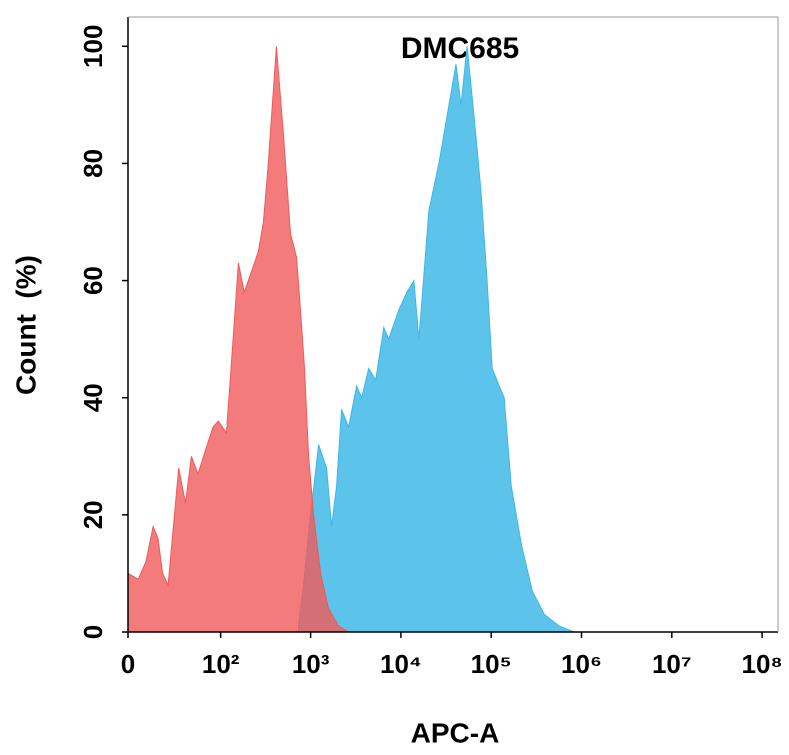 This screenshot has height=755, width=789. Describe the element at coordinates (25, 325) in the screenshot. I see `y-axis-label: Count (%)` at that location.